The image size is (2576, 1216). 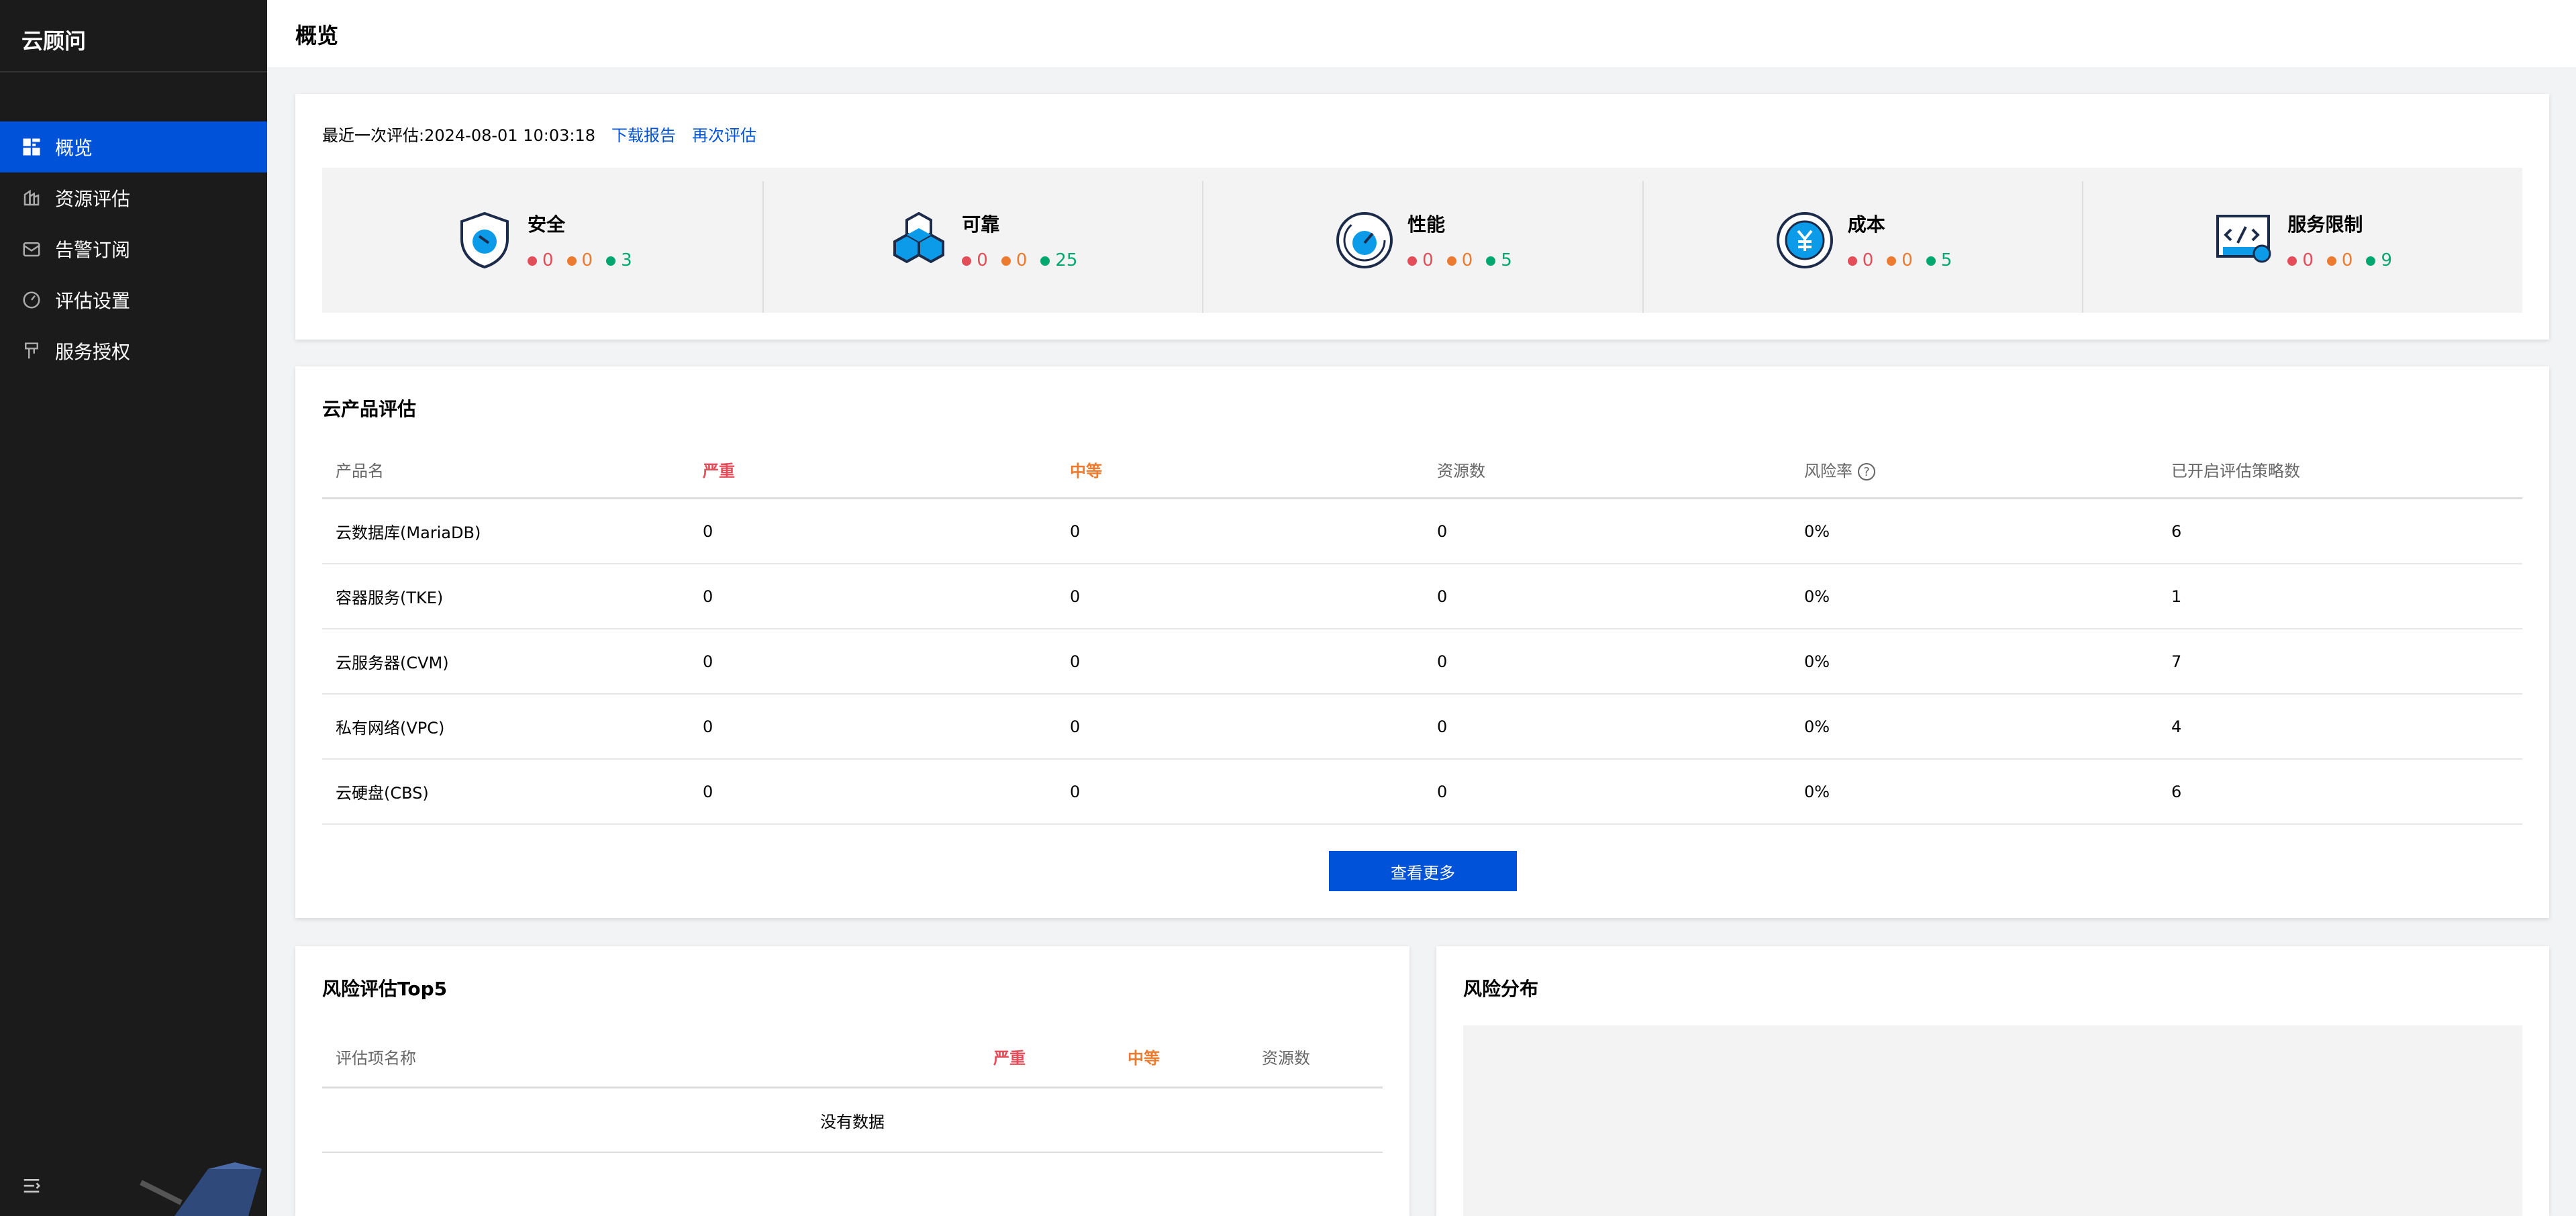 I want to click on section-title: 风险分布, so click(x=1501, y=989).